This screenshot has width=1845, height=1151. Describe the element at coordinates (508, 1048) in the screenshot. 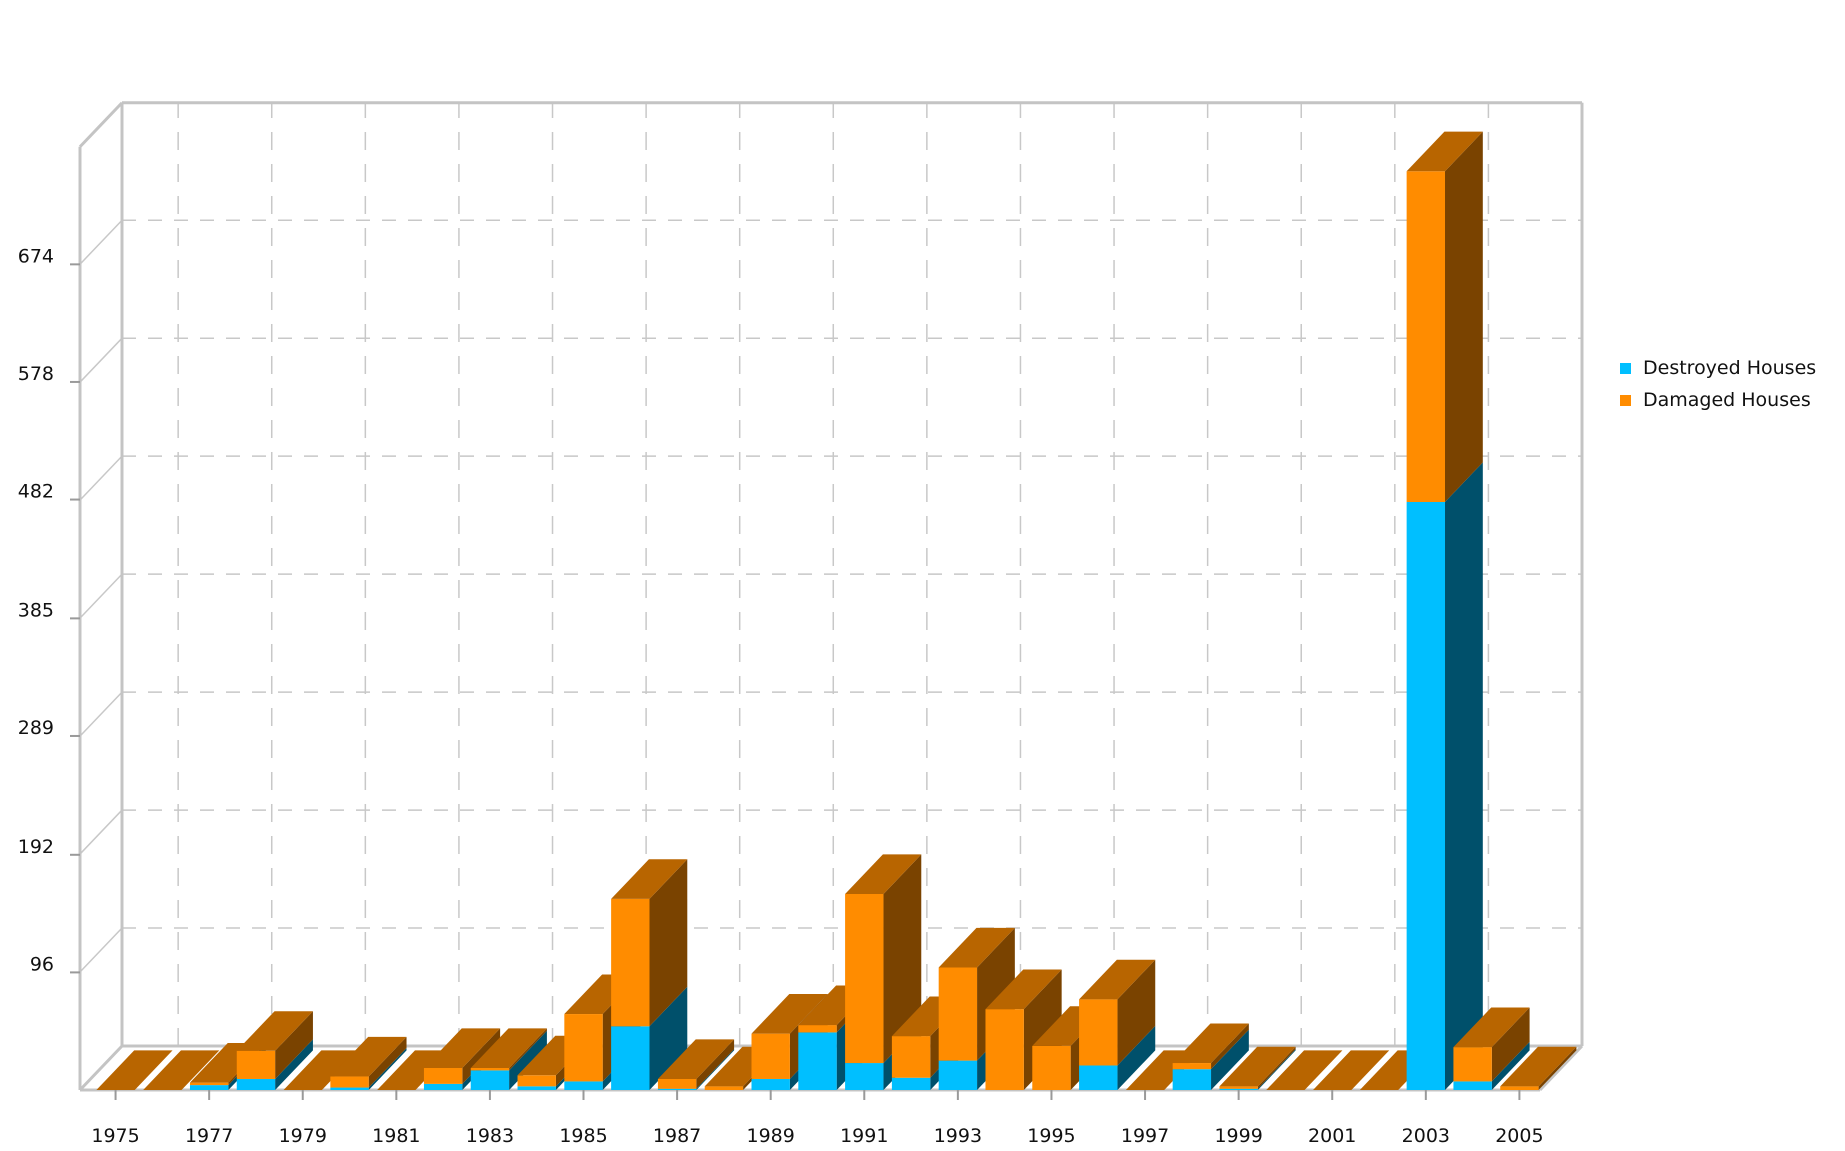

I see `bar-top-1983` at that location.